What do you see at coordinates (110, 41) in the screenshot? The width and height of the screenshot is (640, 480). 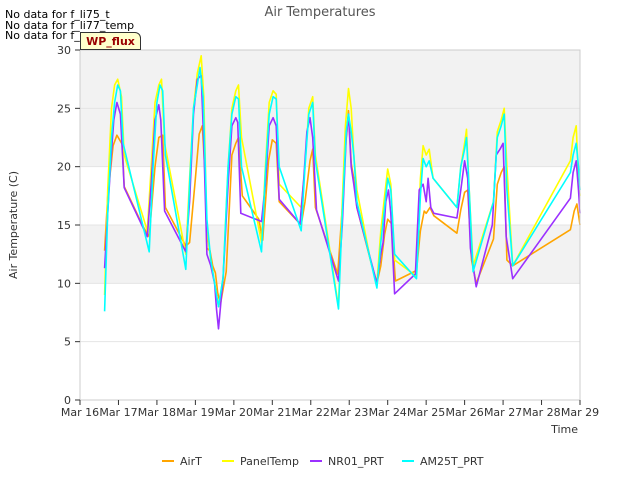 I see `wp-flux-badge: WP_flux` at bounding box center [110, 41].